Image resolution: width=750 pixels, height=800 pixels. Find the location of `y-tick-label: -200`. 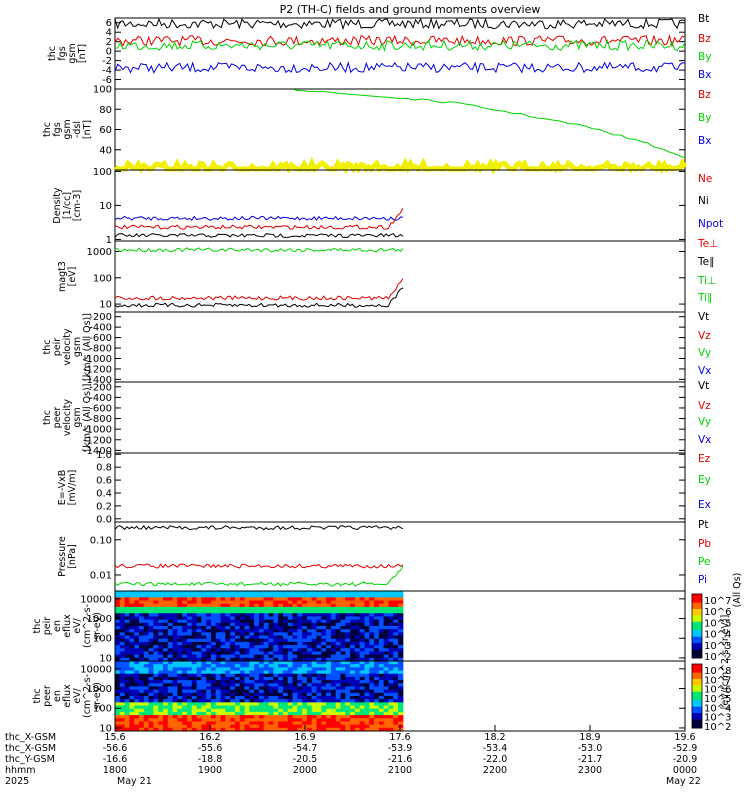

y-tick-label: -200 is located at coordinates (100, 317).